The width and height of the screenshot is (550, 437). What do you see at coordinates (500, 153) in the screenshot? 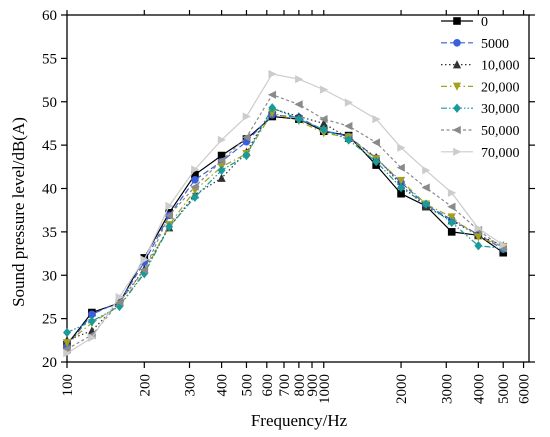
I see `legend-label: 70,000` at bounding box center [500, 153].